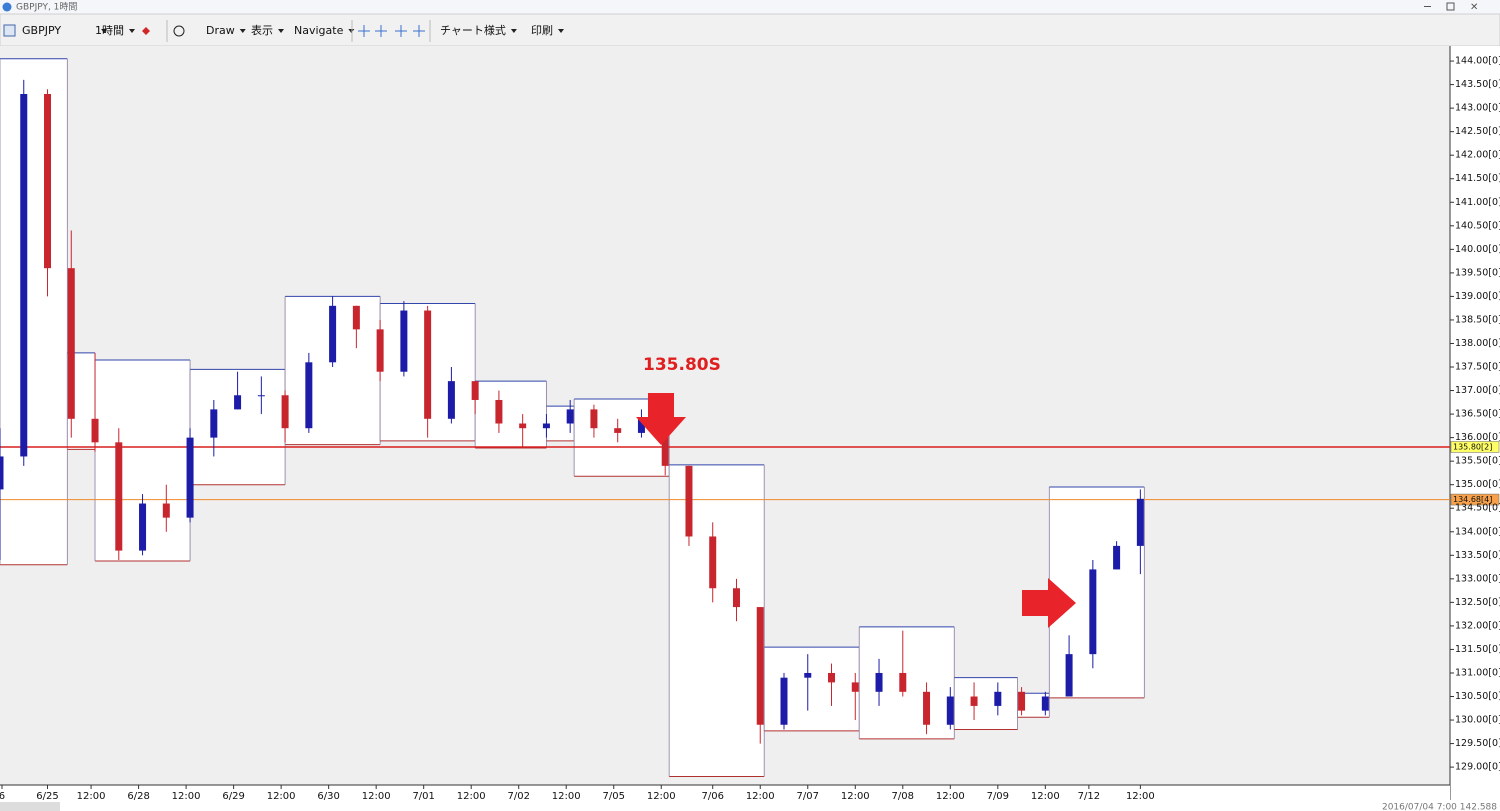 Image resolution: width=1500 pixels, height=811 pixels. Describe the element at coordinates (750, 30) in the screenshot. I see `toolbar` at that location.